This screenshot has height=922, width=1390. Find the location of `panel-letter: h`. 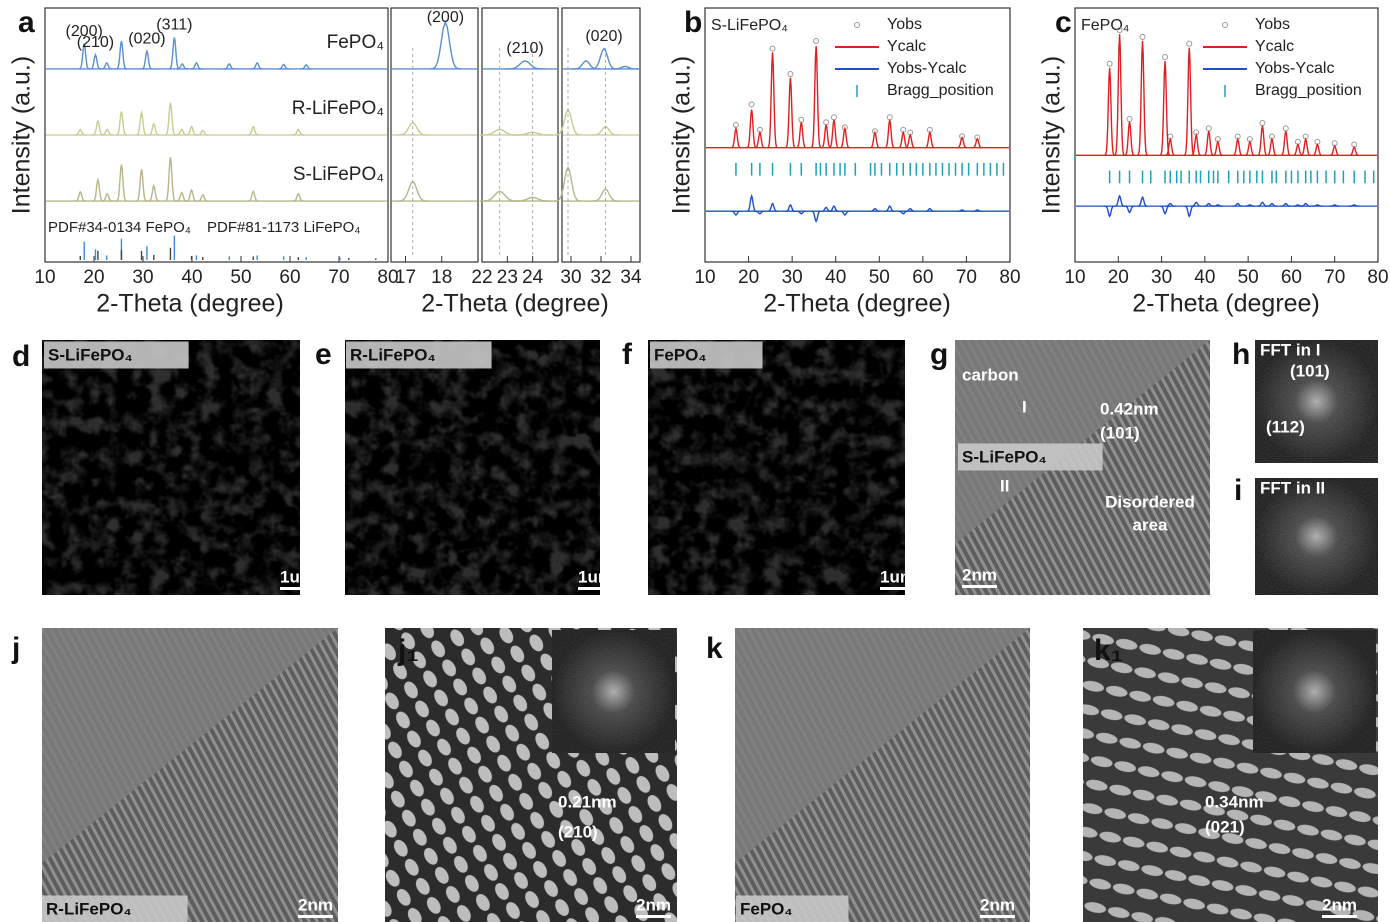

panel-letter: h is located at coordinates (1241, 354).